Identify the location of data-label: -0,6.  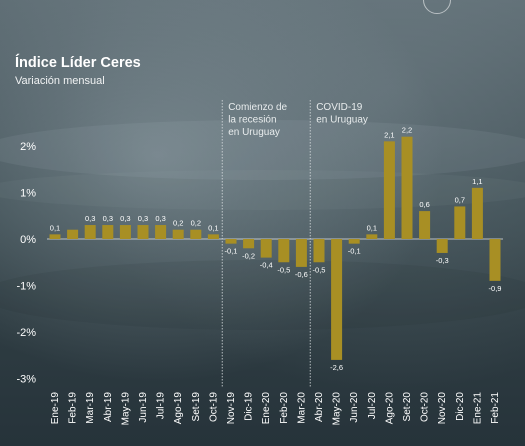
(301, 274).